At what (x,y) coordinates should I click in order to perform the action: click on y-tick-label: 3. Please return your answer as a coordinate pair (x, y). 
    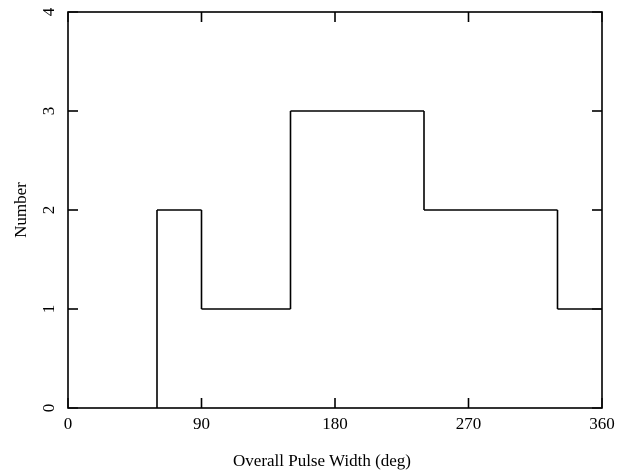
    Looking at the image, I should click on (48, 111).